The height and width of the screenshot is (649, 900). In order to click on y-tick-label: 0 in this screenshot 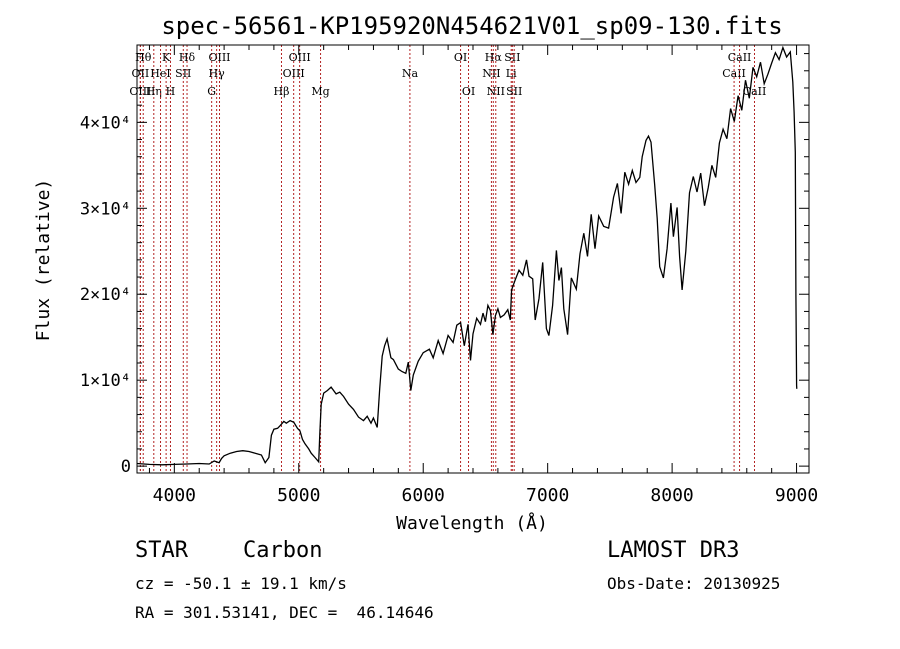, I will do `click(126, 467)`.